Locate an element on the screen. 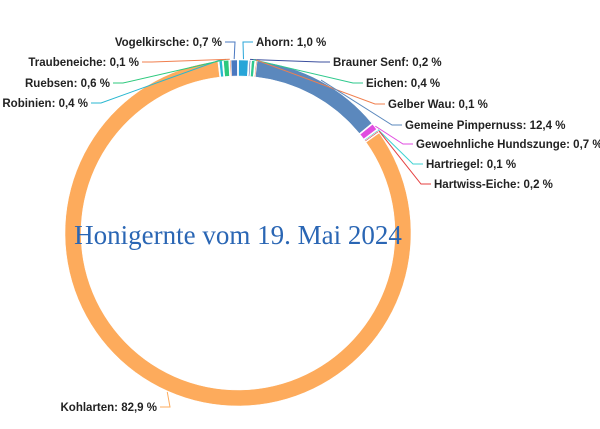 The width and height of the screenshot is (600, 429). label-eichen: Eichen: 0,4 % is located at coordinates (403, 84).